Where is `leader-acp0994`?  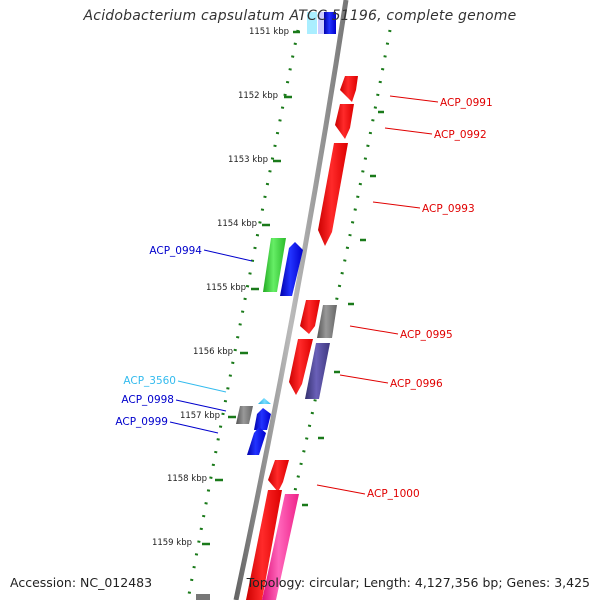
leader-acp0994 is located at coordinates (228, 255).